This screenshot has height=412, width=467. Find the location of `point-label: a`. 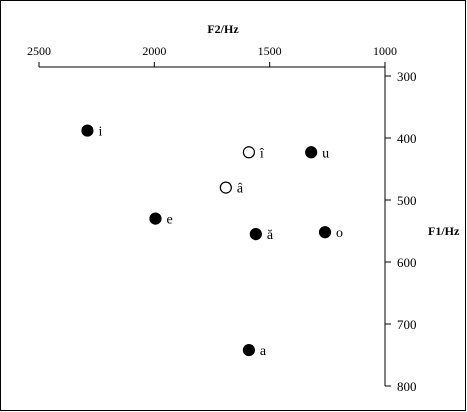

point-label: a is located at coordinates (263, 351).